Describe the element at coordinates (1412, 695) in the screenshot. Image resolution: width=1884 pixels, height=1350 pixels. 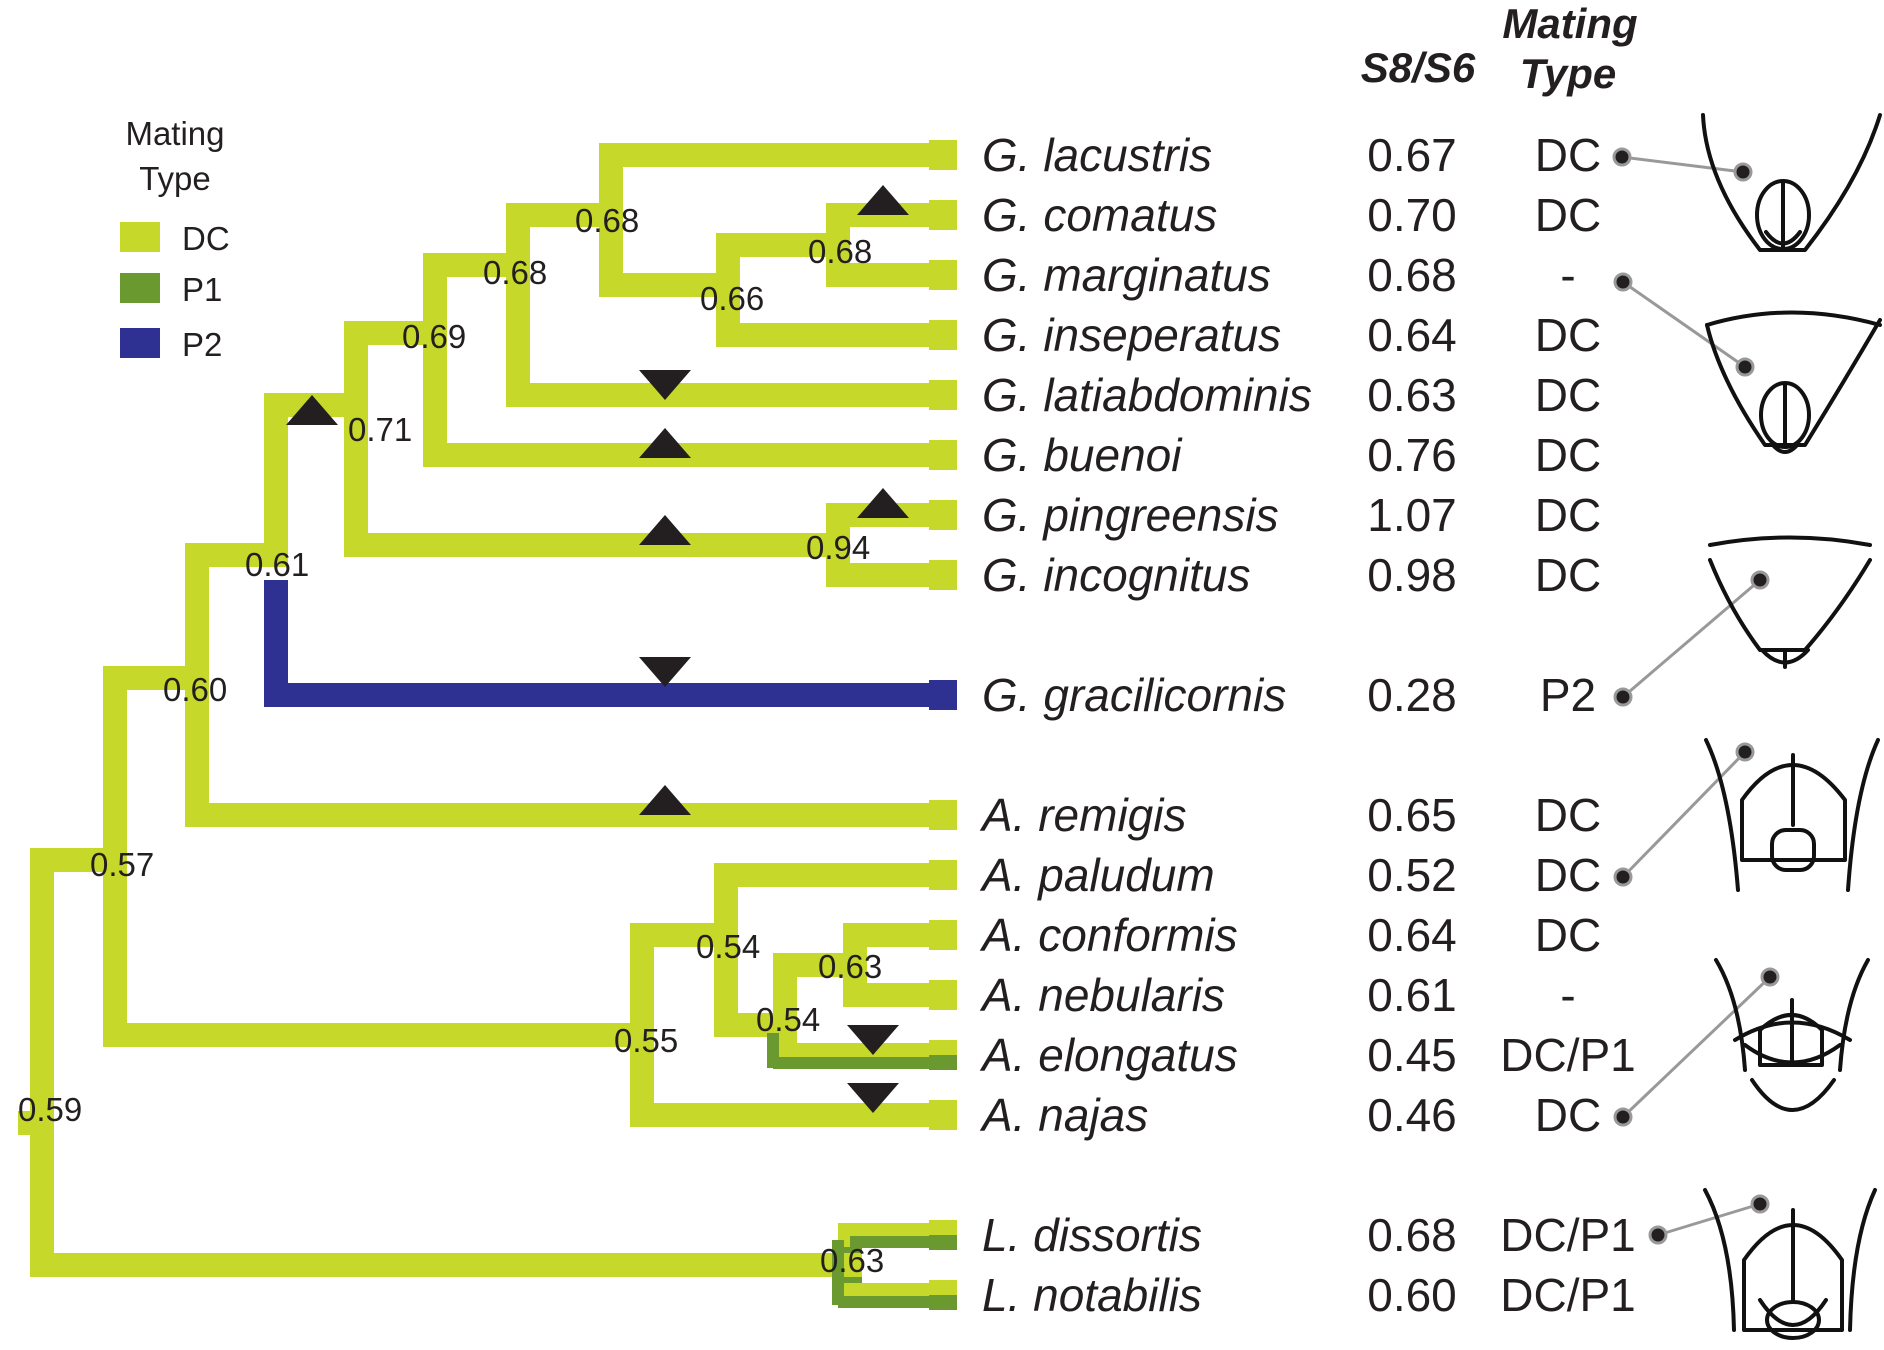
I see `ratio-value: 0.28` at that location.